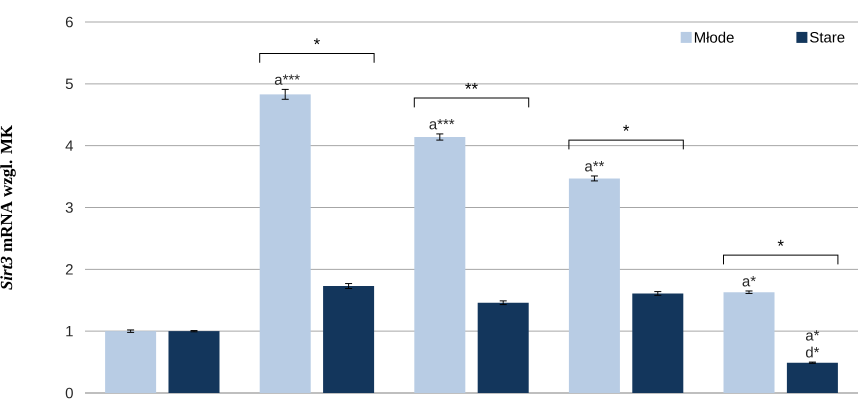  Describe the element at coordinates (69, 393) in the screenshot. I see `y-tick-label: 0` at that location.